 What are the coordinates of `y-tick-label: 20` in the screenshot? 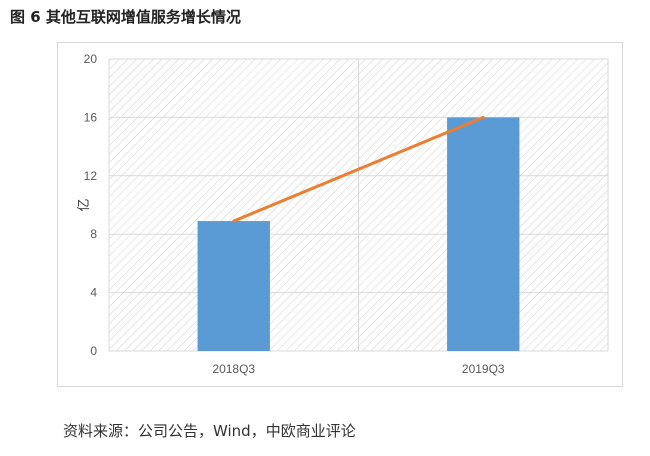 It's located at (91, 59).